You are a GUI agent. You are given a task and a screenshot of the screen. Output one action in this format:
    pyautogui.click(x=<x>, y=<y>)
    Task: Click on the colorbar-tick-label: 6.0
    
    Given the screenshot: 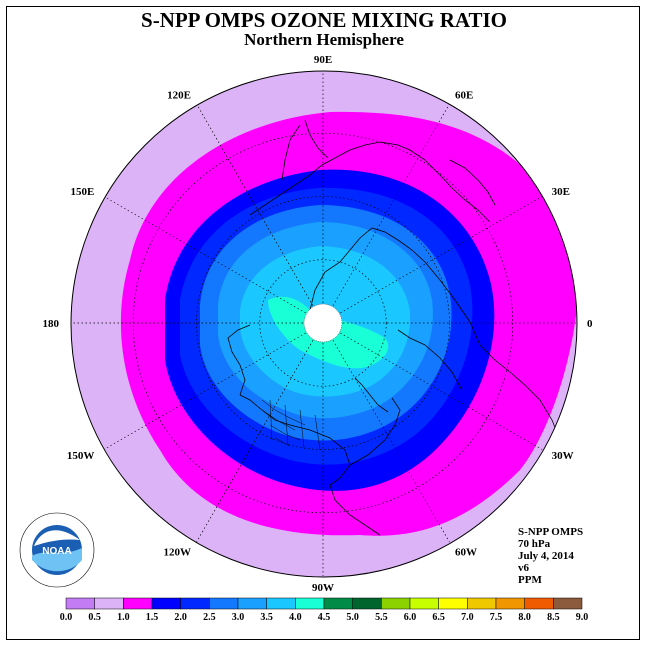 What is the action you would take?
    pyautogui.click(x=410, y=617)
    